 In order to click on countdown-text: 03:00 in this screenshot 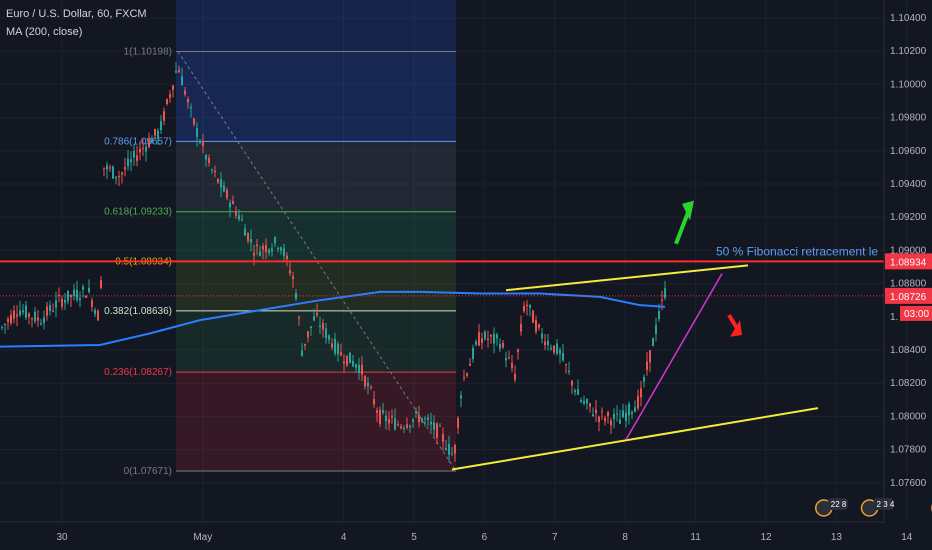, I will do `click(916, 314)`.